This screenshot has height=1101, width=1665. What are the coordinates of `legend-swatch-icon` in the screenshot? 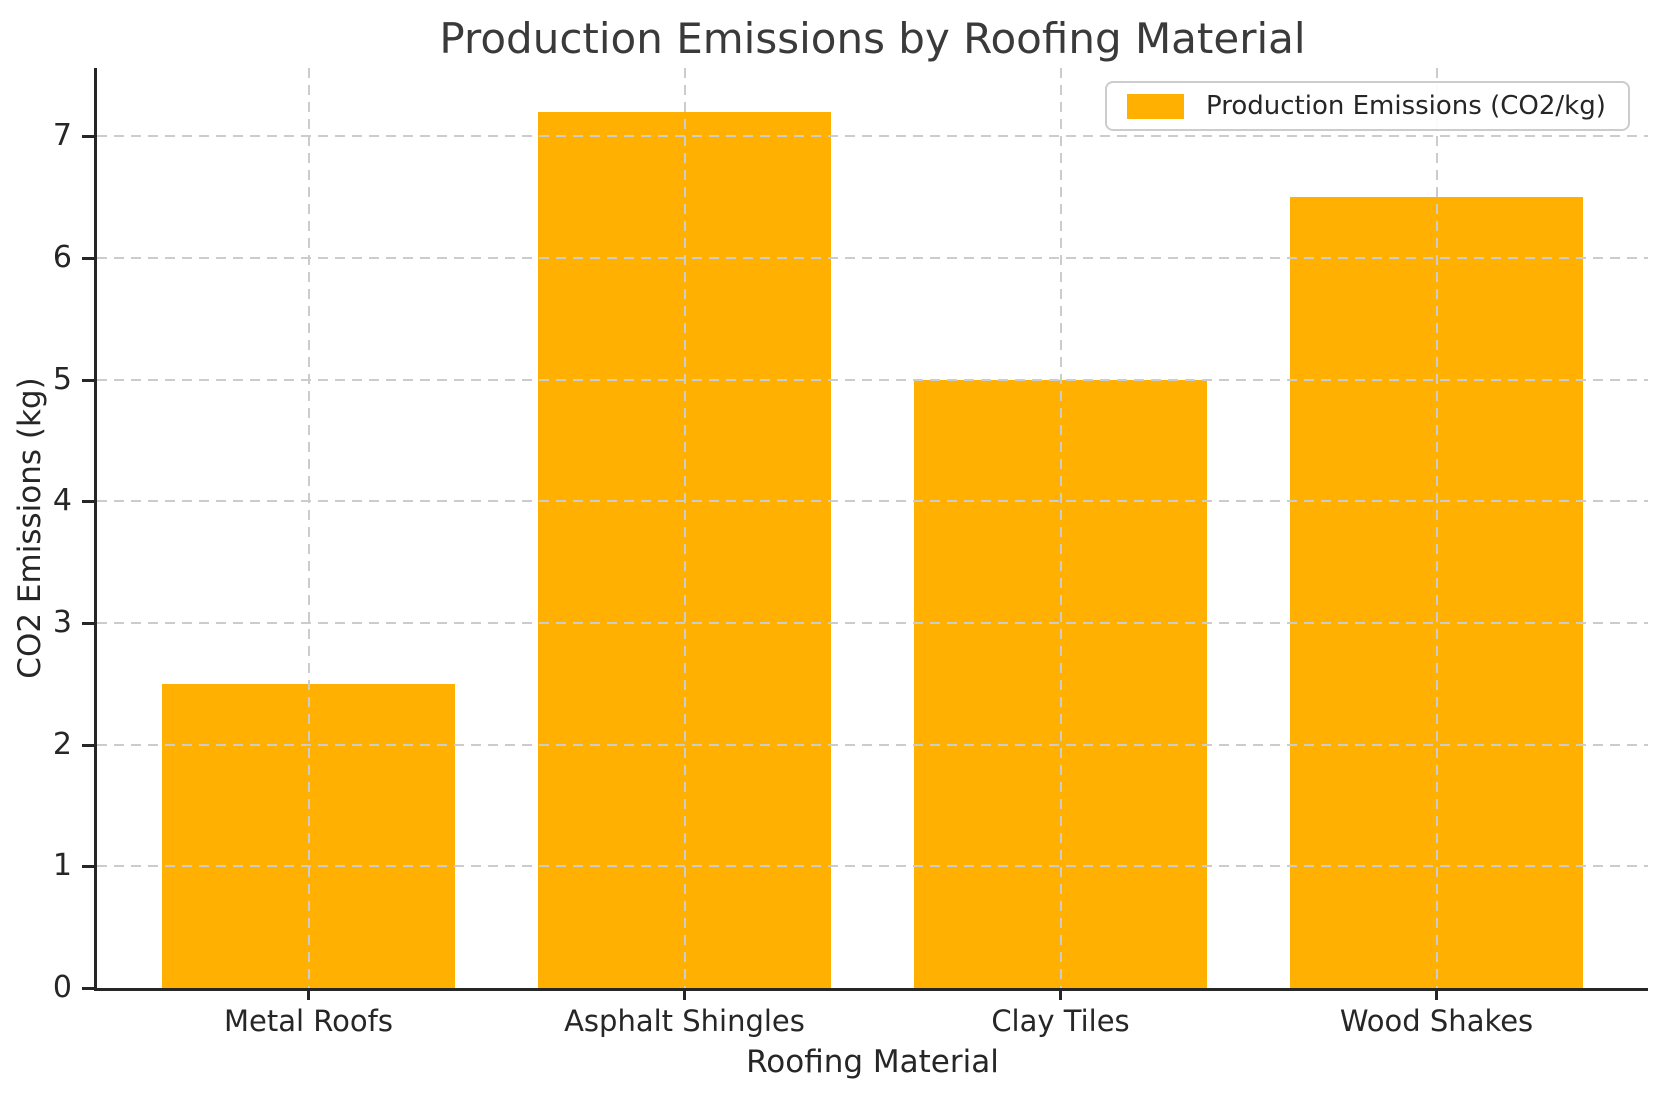 It's located at (1155, 106).